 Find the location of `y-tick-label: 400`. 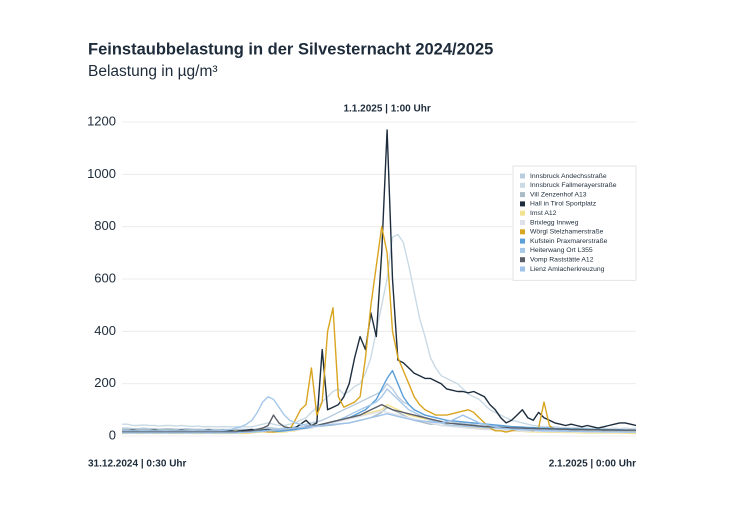

y-tick-label: 400 is located at coordinates (105, 330).